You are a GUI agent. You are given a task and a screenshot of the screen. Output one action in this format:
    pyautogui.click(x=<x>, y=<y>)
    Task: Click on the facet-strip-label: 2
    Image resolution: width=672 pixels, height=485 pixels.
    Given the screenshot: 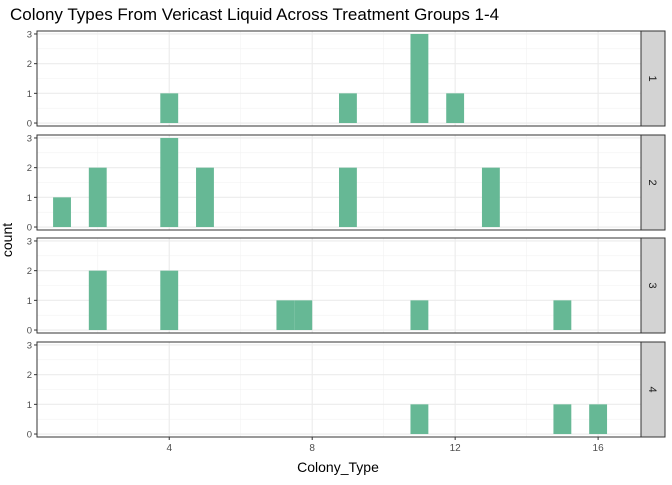 What is the action you would take?
    pyautogui.click(x=652, y=182)
    